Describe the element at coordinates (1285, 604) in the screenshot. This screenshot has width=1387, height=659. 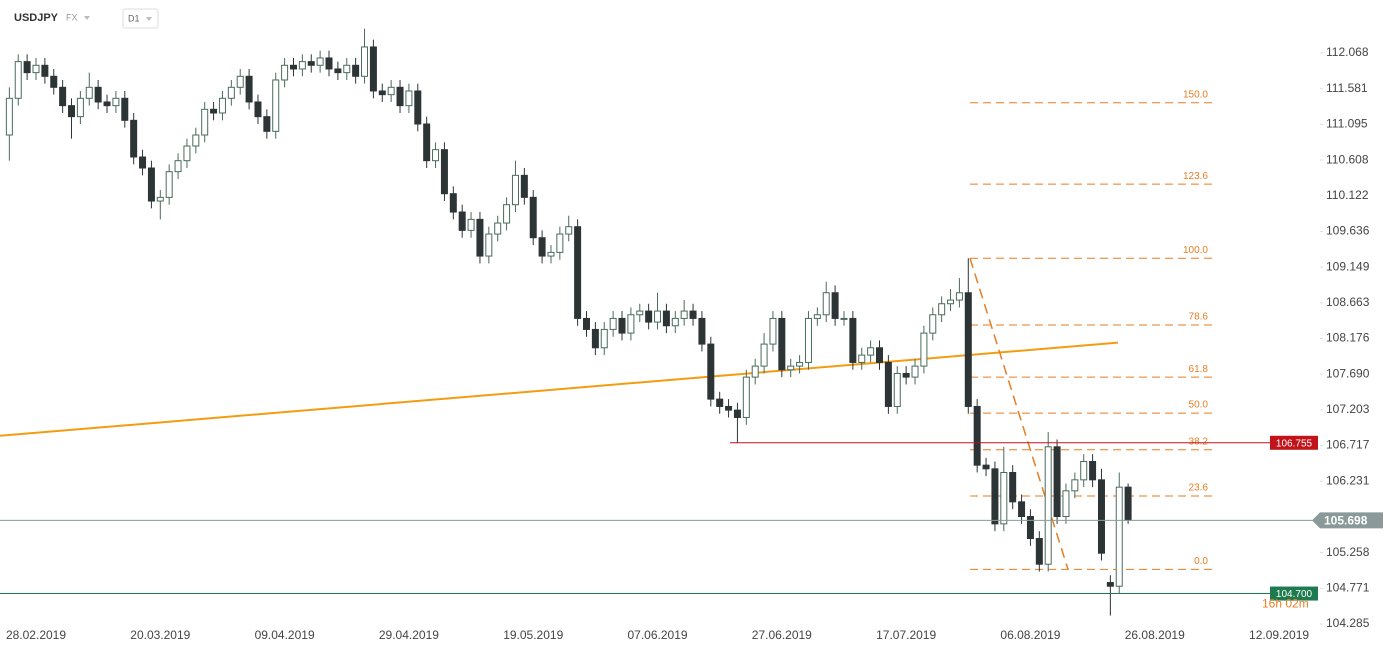
I see `countdown: 16h 02m` at that location.